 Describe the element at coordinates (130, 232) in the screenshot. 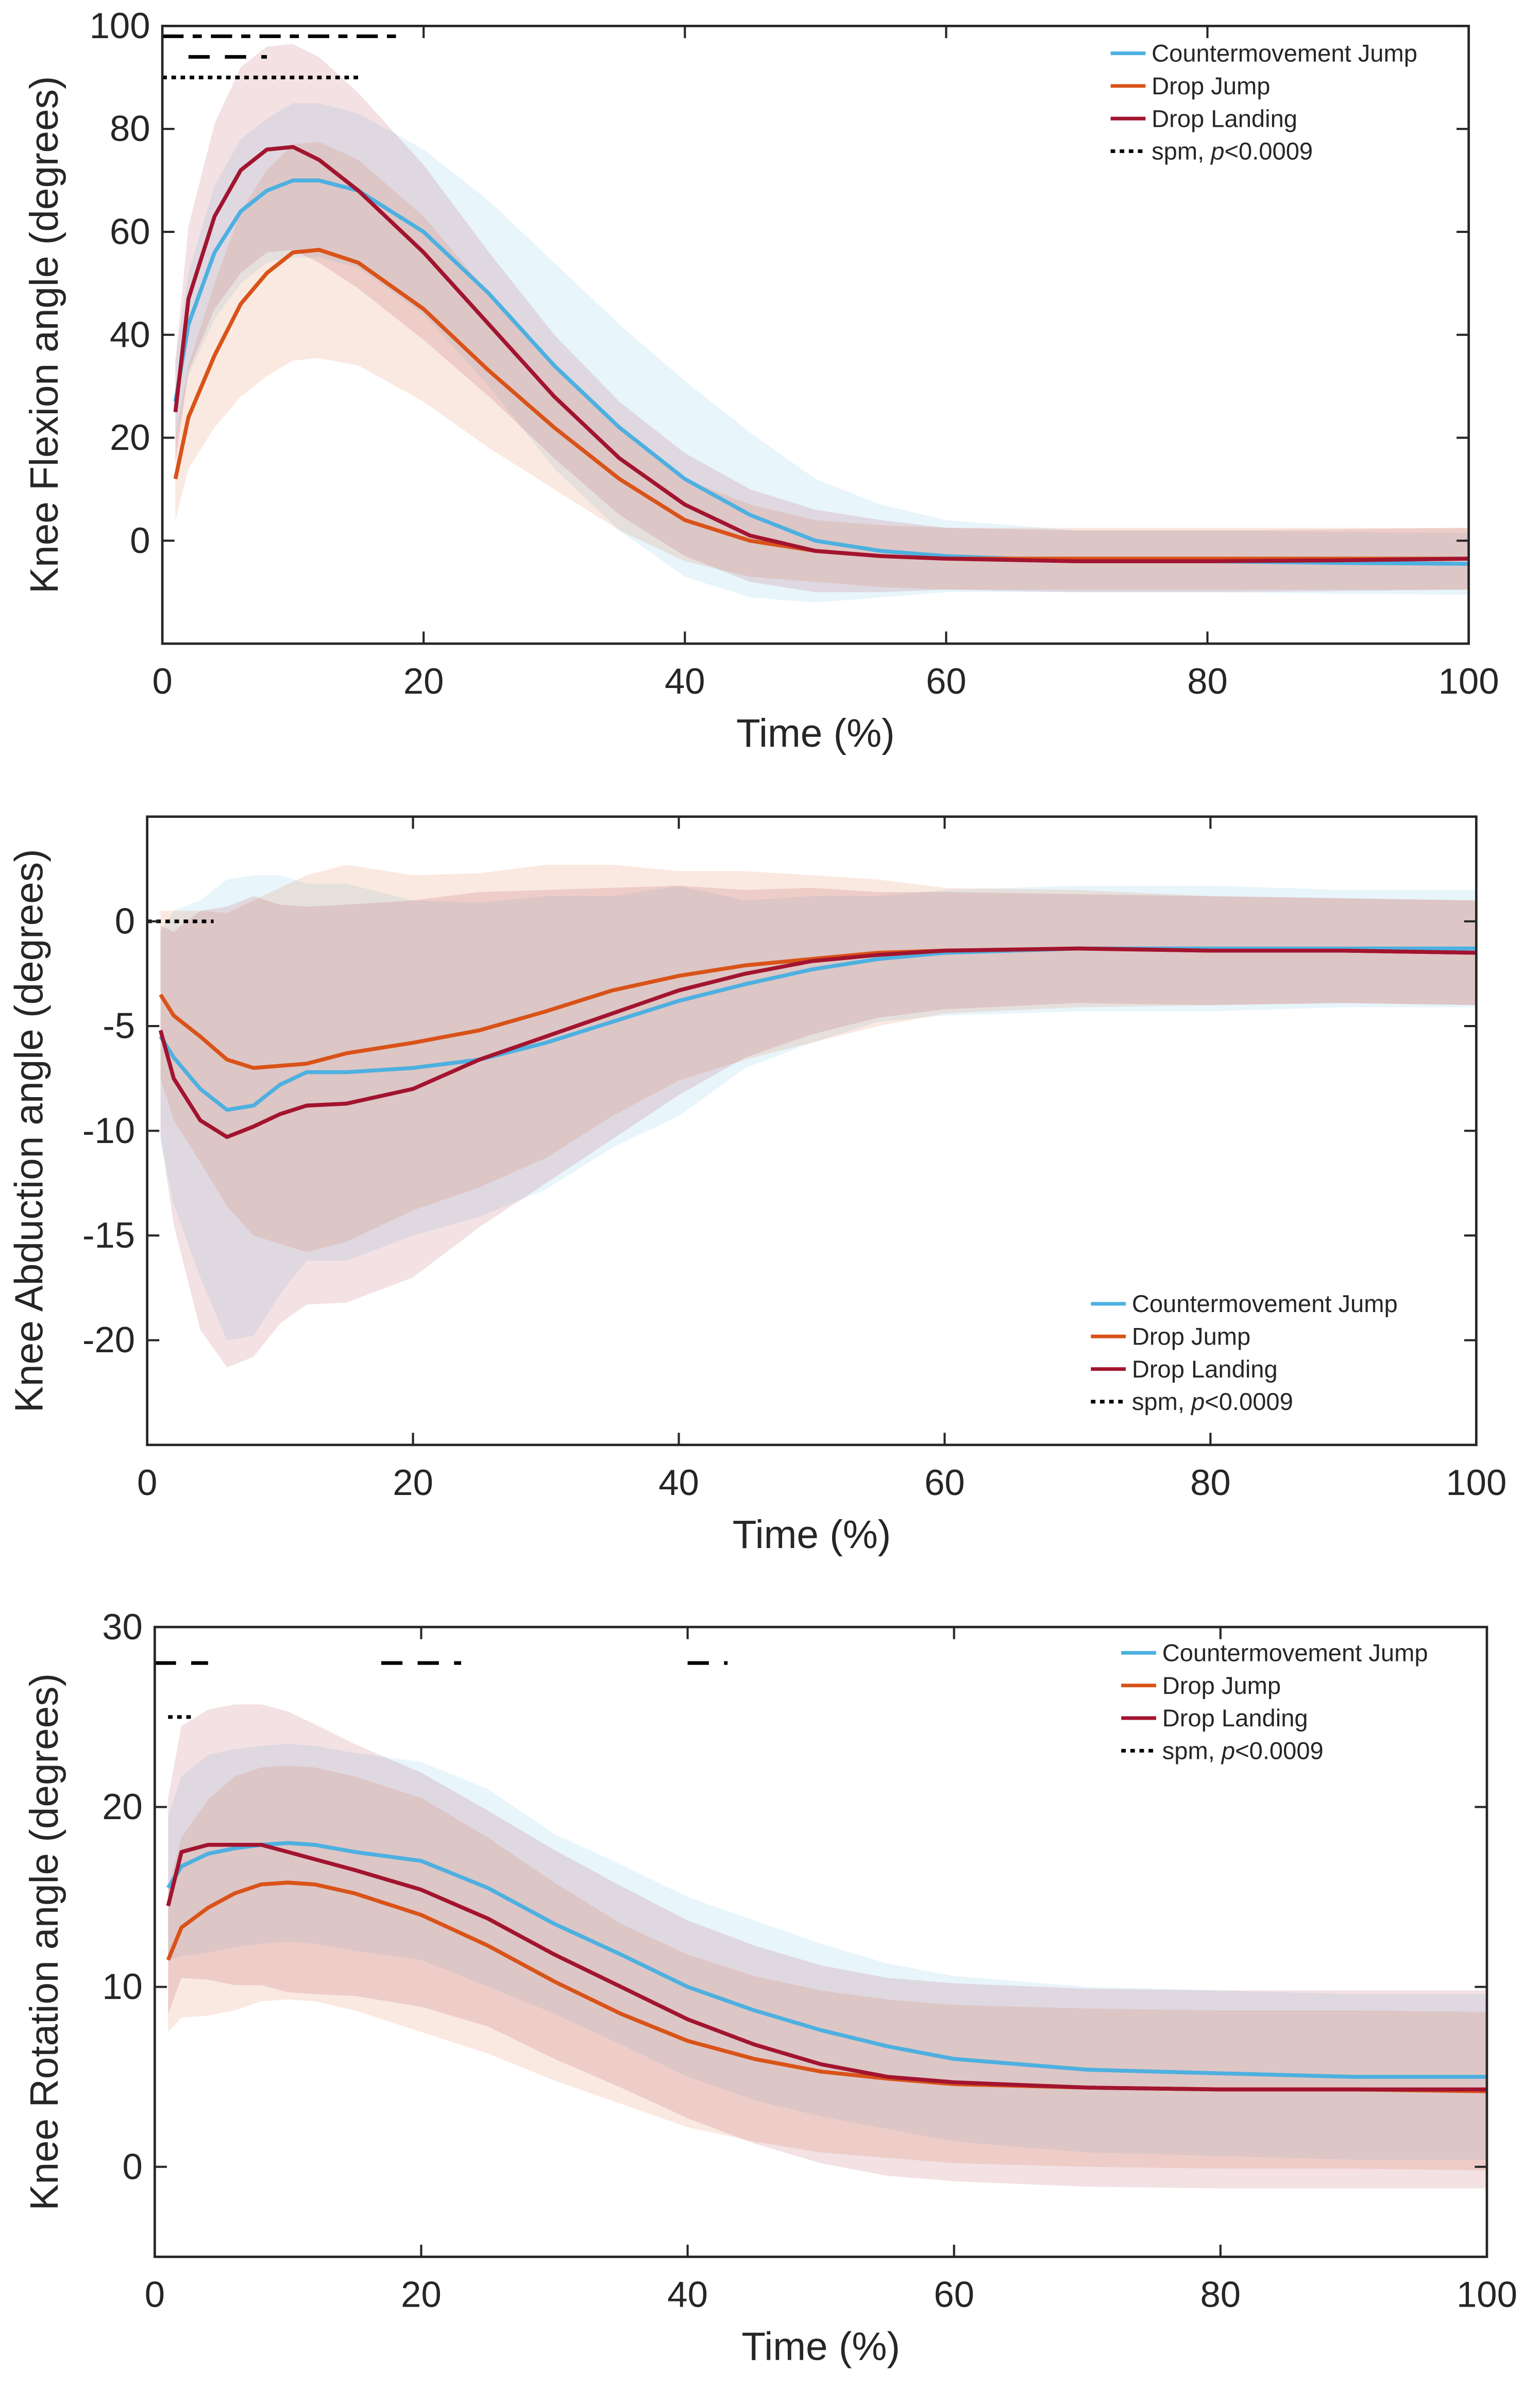

I see `y-tick-label: 60` at that location.